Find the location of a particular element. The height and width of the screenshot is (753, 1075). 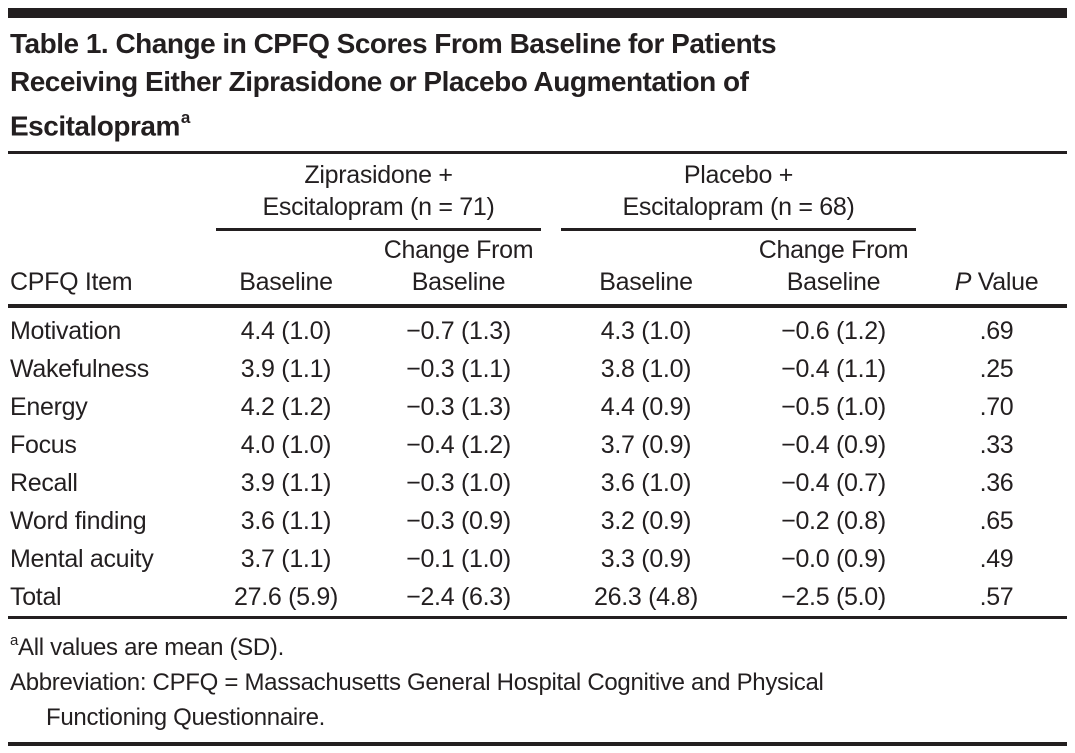

cell-placebo-baseline: 3.2 (0.9) is located at coordinates (646, 520).